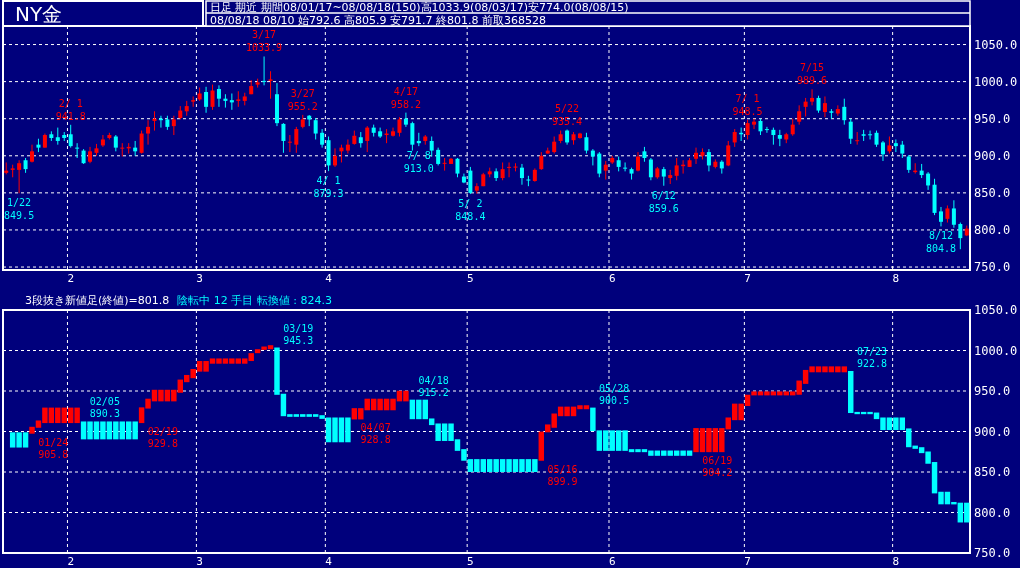 The image size is (1020, 568). I want to click on annotation: 02/05 890.3, so click(104, 408).